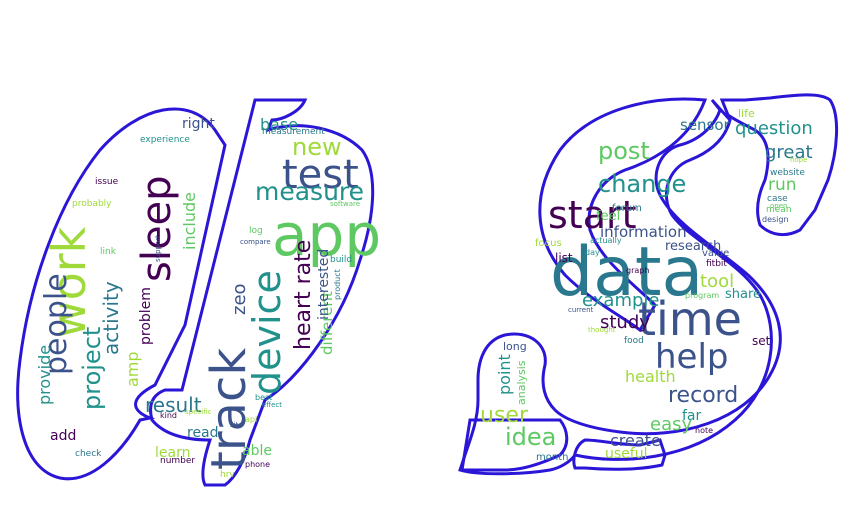 This screenshot has height=516, width=845. Describe the element at coordinates (239, 299) in the screenshot. I see `word: zeo` at that location.